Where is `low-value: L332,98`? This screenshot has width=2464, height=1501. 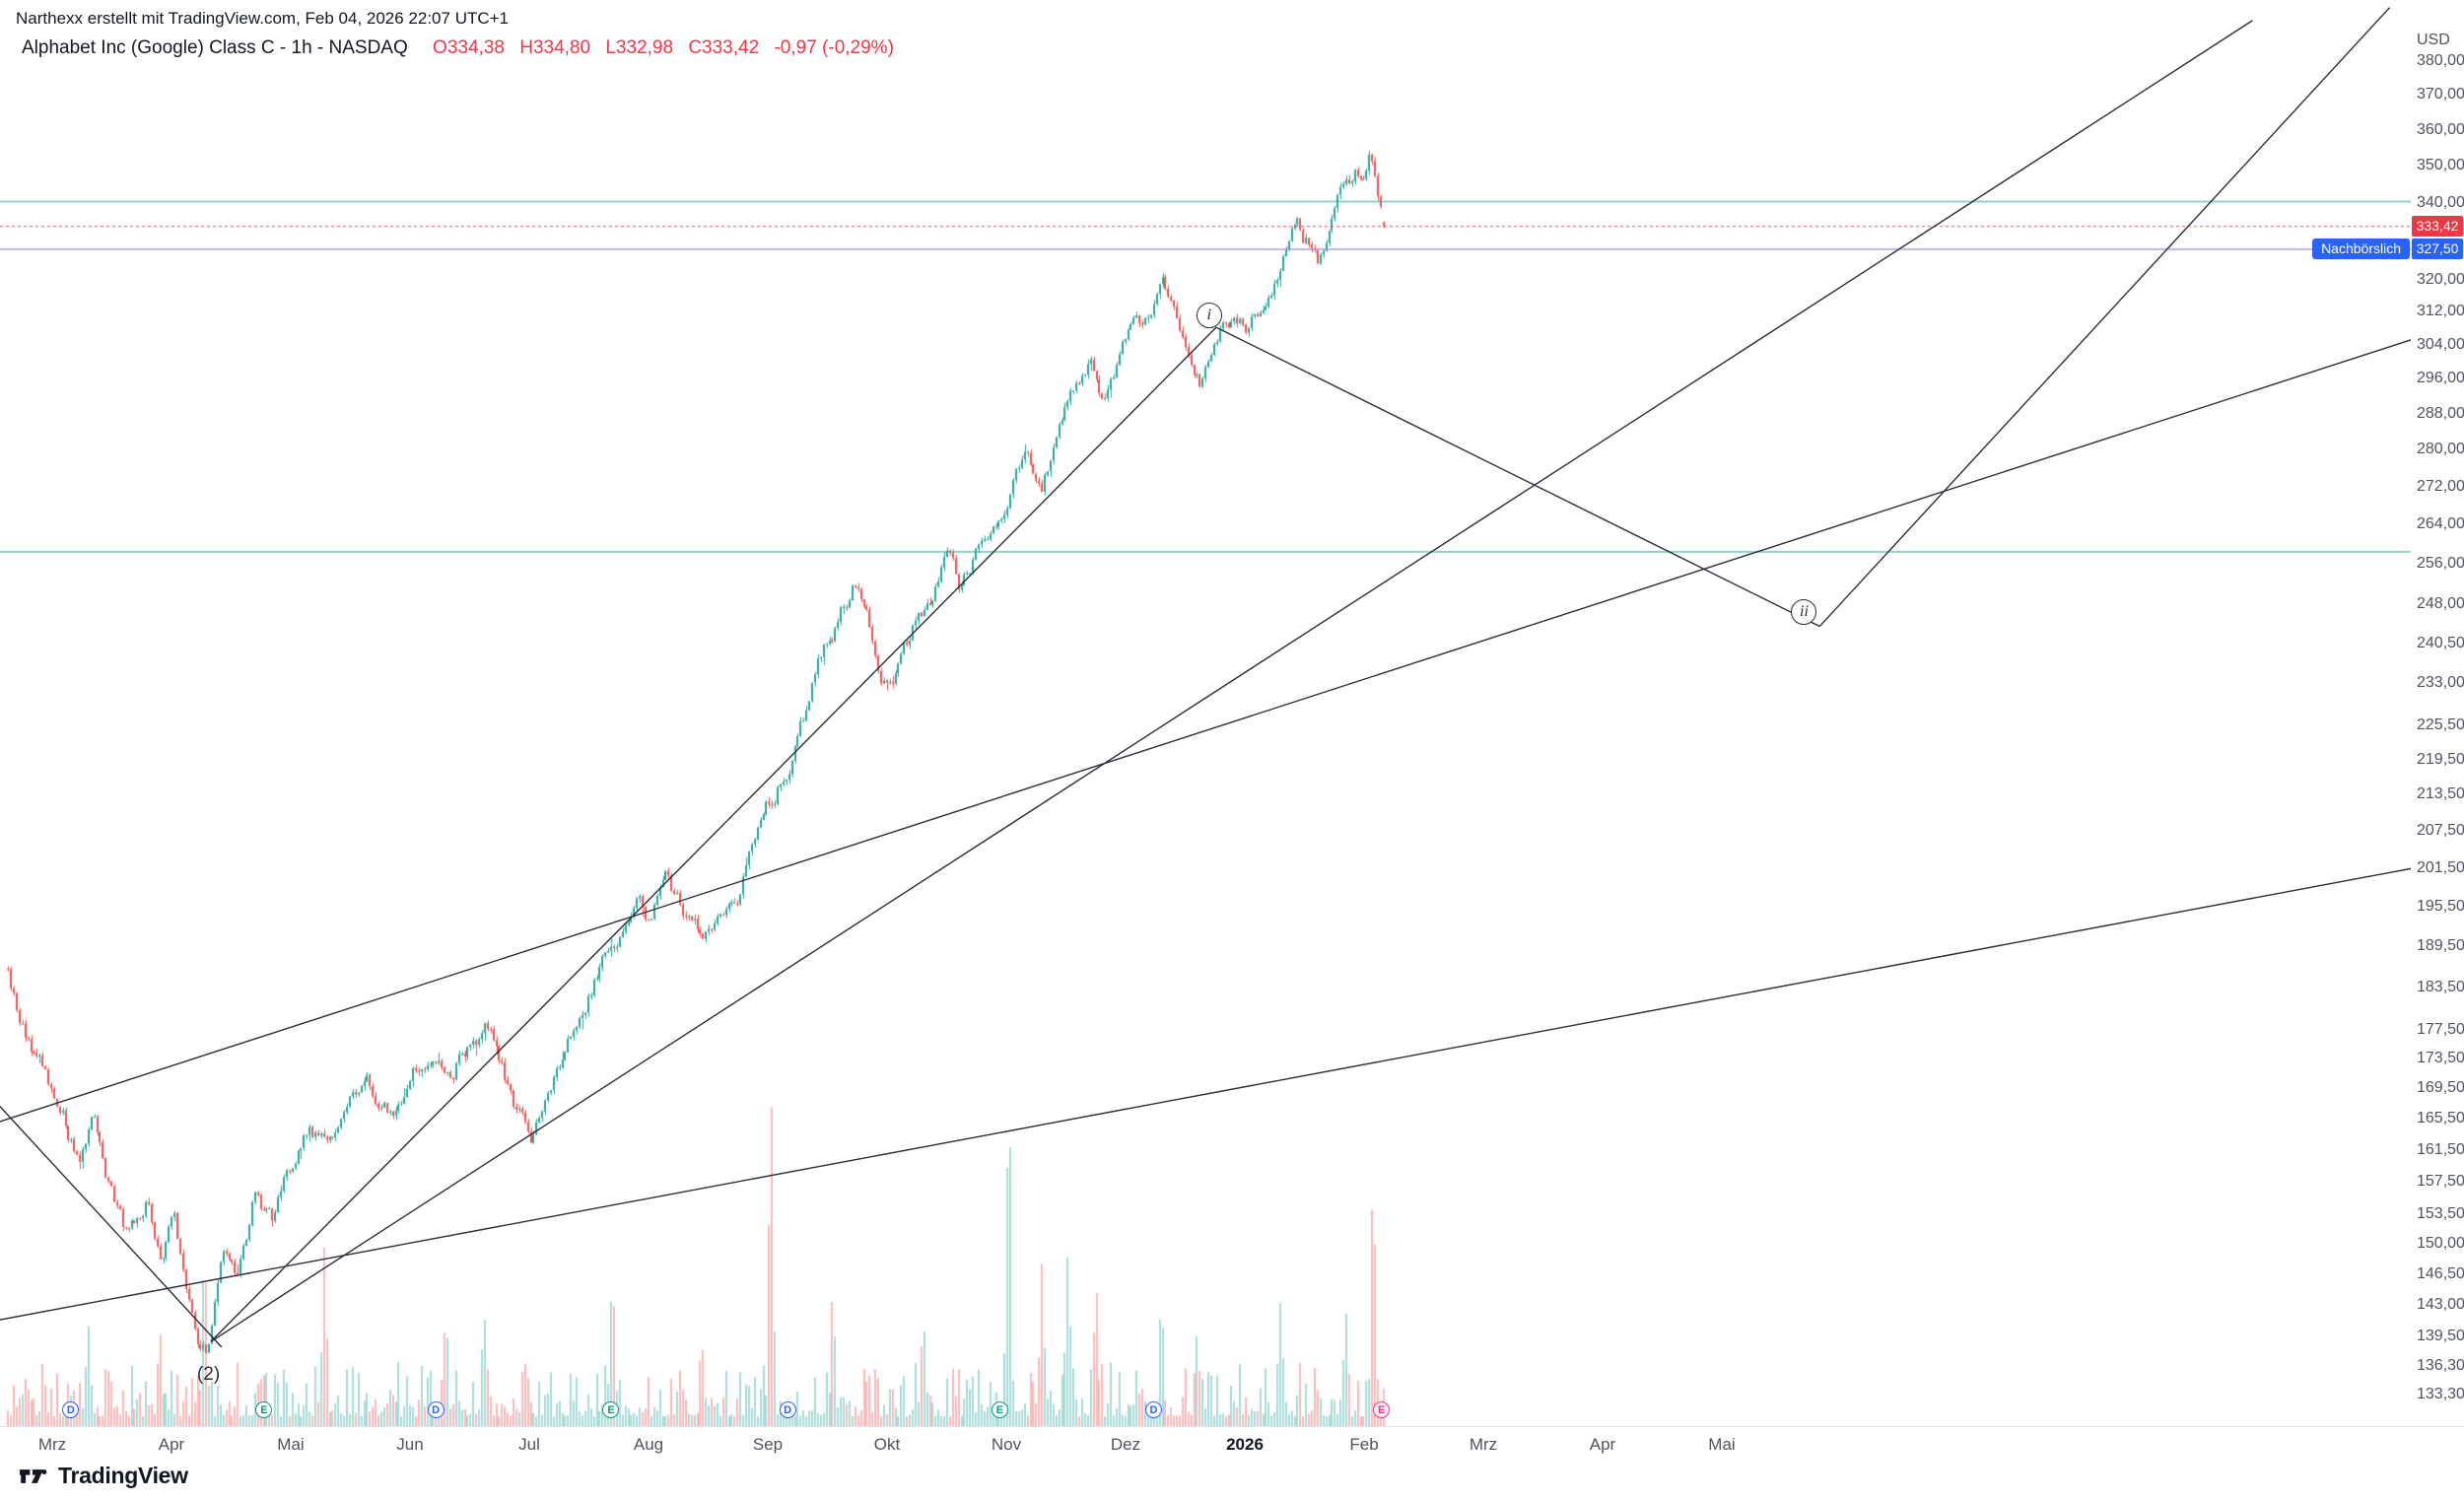 low-value: L332,98 is located at coordinates (639, 47).